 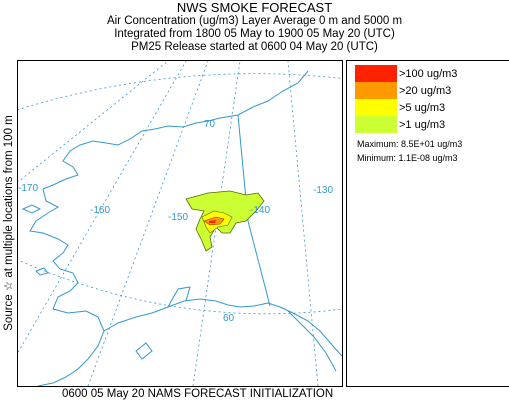 What do you see at coordinates (422, 107) in the screenshot?
I see `legend-label-5: >5 ug/m3` at bounding box center [422, 107].